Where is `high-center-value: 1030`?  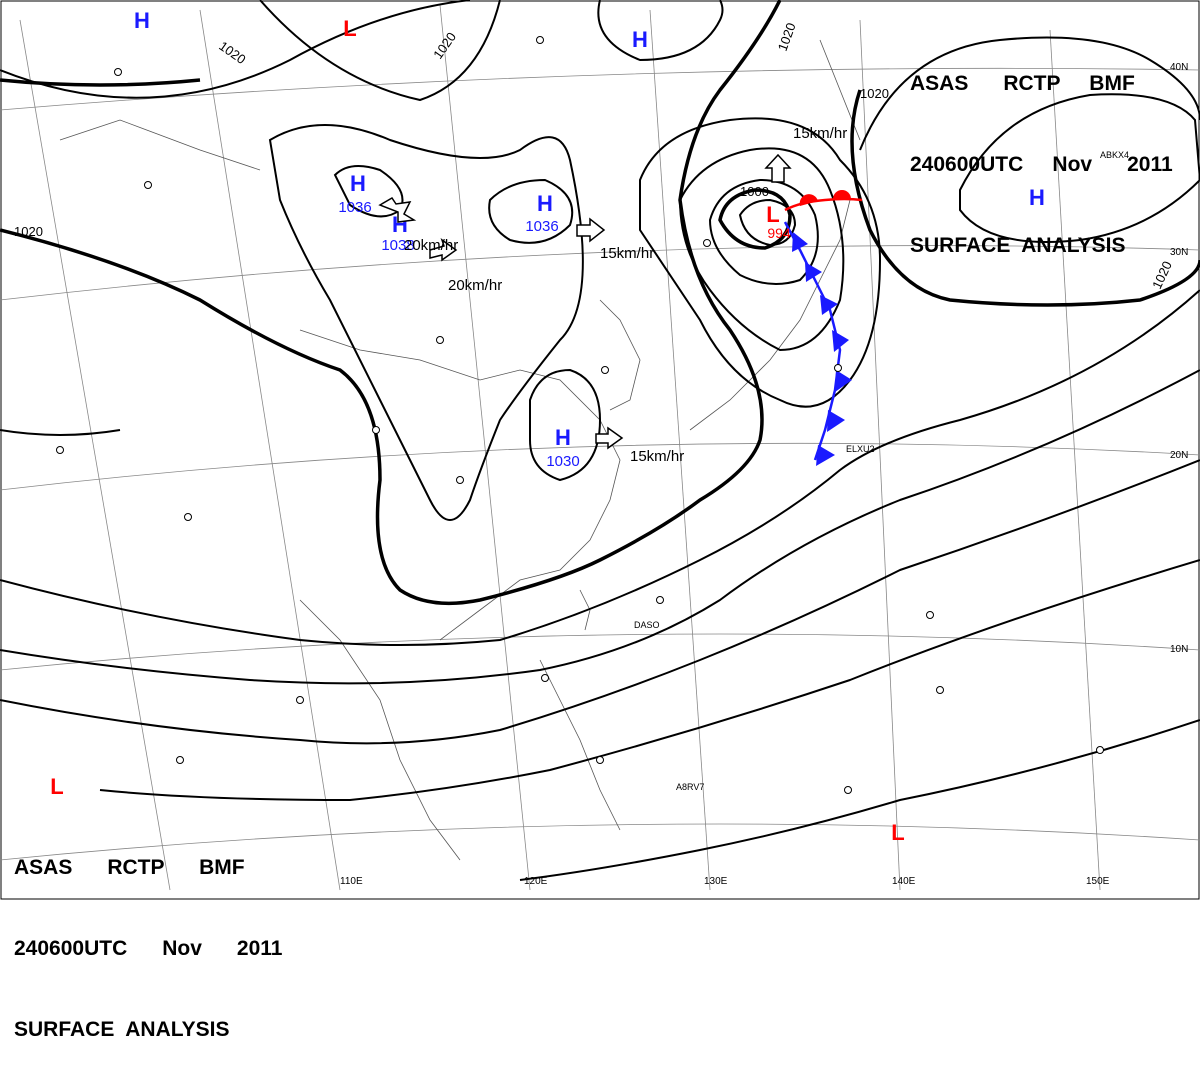 high-center-value: 1030 is located at coordinates (562, 461).